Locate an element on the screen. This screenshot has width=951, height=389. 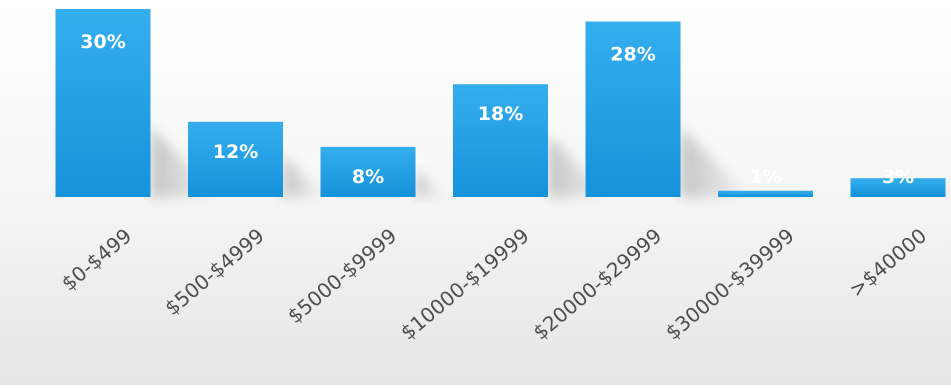
data-label-1: 12% is located at coordinates (235, 152).